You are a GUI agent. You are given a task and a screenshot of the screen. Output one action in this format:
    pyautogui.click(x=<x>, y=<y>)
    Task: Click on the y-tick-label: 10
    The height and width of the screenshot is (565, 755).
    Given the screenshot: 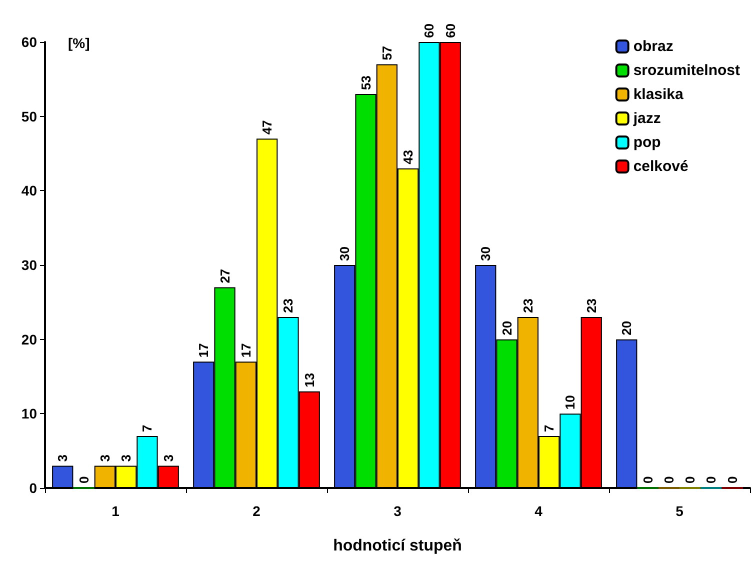 What is the action you would take?
    pyautogui.click(x=29, y=414)
    